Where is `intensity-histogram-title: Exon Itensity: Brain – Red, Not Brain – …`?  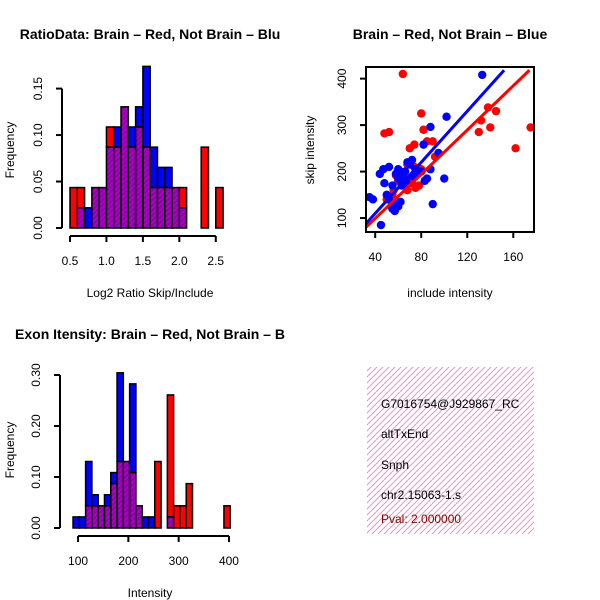 intensity-histogram-title: Exon Itensity: Brain – Red, Not Brain – … is located at coordinates (150, 334).